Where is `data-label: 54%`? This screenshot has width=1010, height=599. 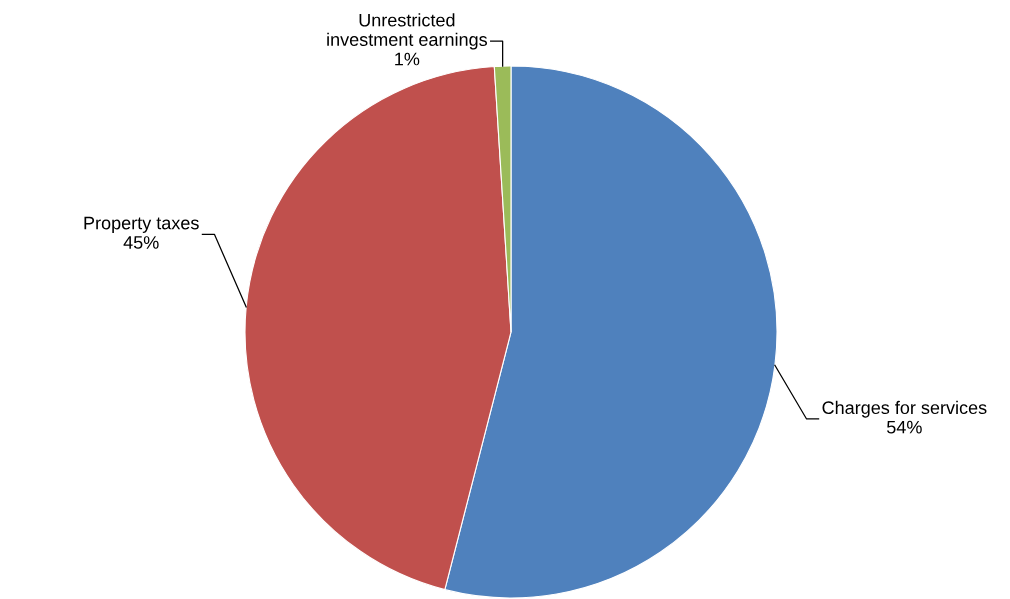
data-label: 54% is located at coordinates (904, 427).